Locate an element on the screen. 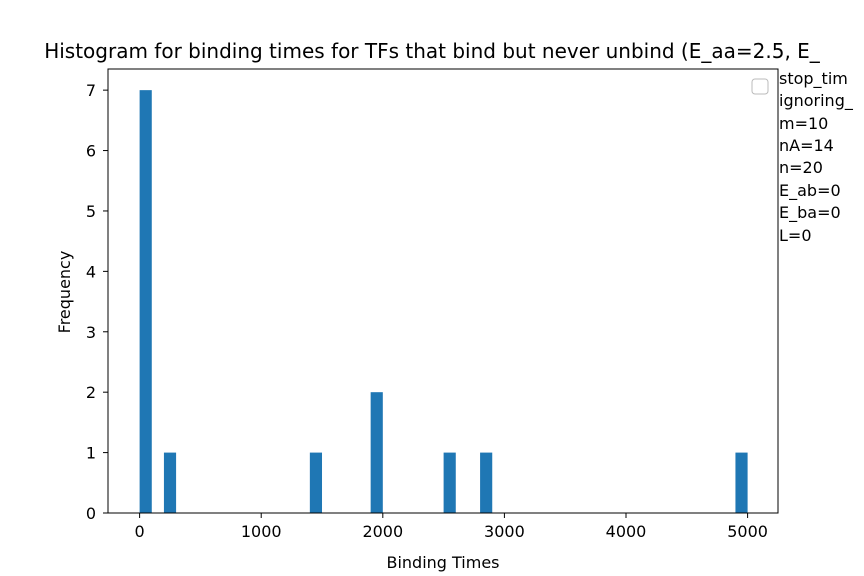  legend-line: n=20 is located at coordinates (801, 167).